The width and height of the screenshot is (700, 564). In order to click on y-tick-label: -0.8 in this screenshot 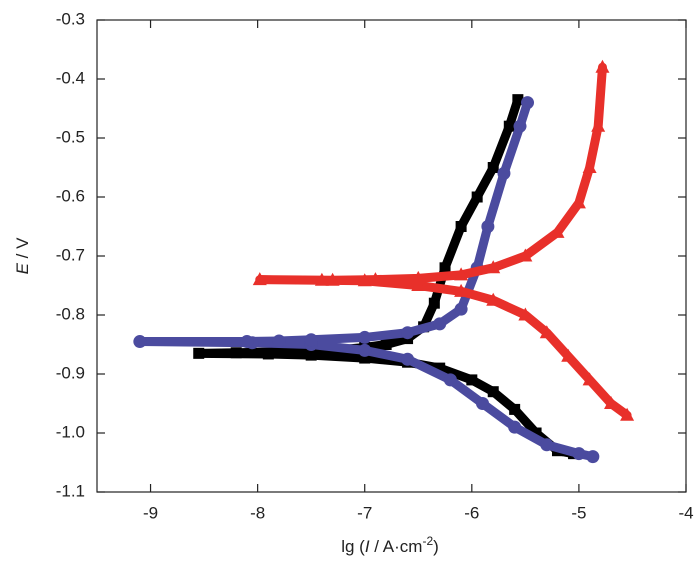, I will do `click(70, 313)`.